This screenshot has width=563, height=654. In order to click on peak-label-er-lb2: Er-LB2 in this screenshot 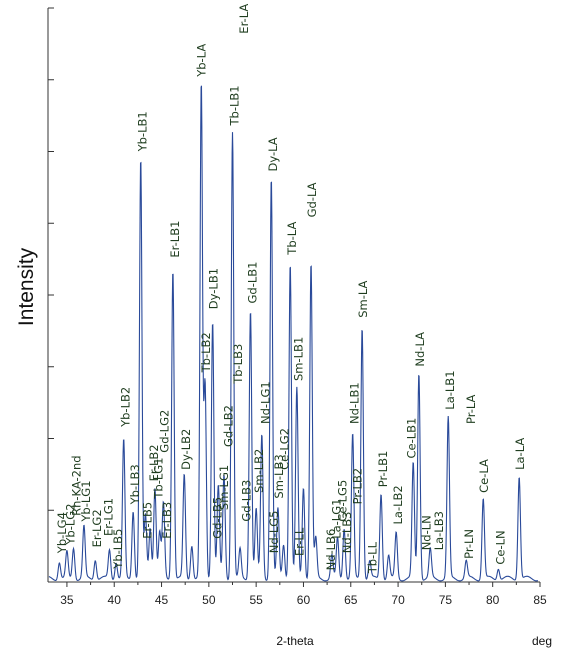, I will do `click(154, 462)`.